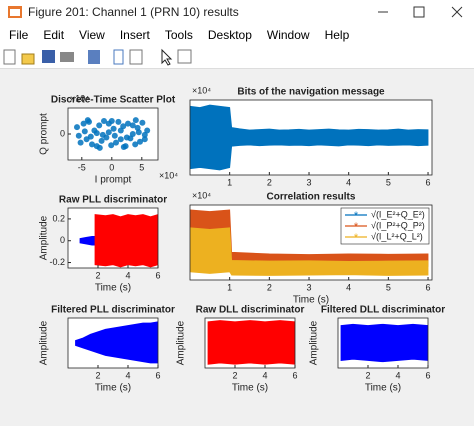 The image size is (474, 426). Describe the element at coordinates (288, 35) in the screenshot. I see `menu-item: Window` at that location.